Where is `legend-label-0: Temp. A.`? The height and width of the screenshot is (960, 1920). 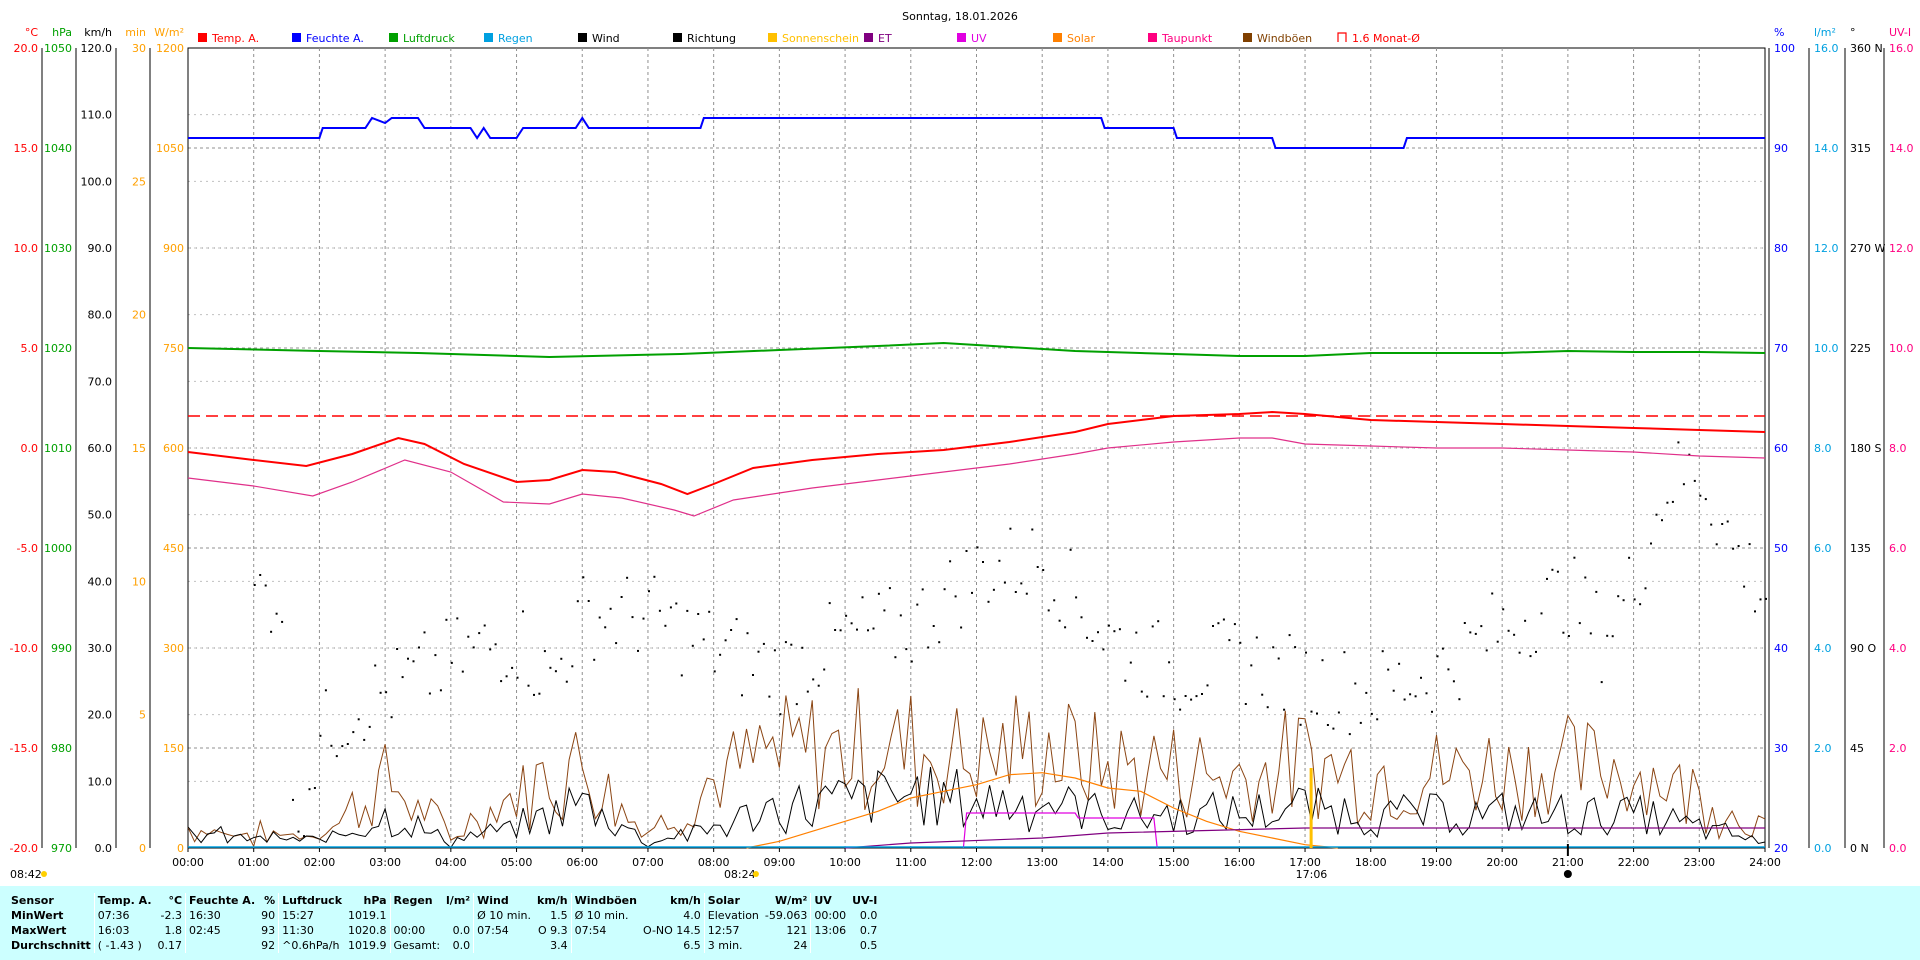 legend-label-0: Temp. A. is located at coordinates (235, 38).